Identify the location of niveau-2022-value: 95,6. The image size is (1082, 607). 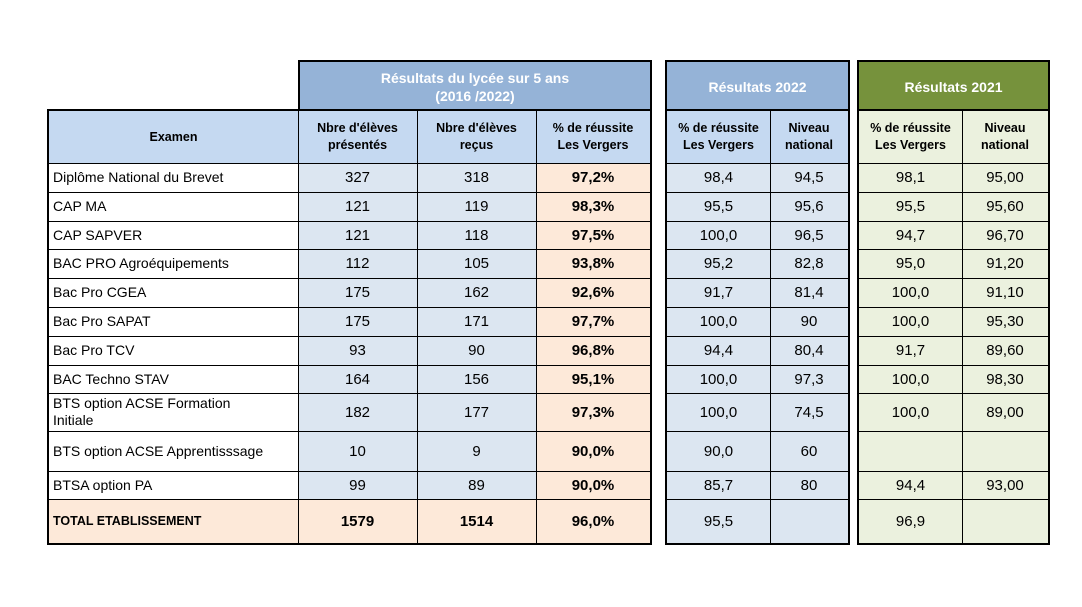
(809, 206).